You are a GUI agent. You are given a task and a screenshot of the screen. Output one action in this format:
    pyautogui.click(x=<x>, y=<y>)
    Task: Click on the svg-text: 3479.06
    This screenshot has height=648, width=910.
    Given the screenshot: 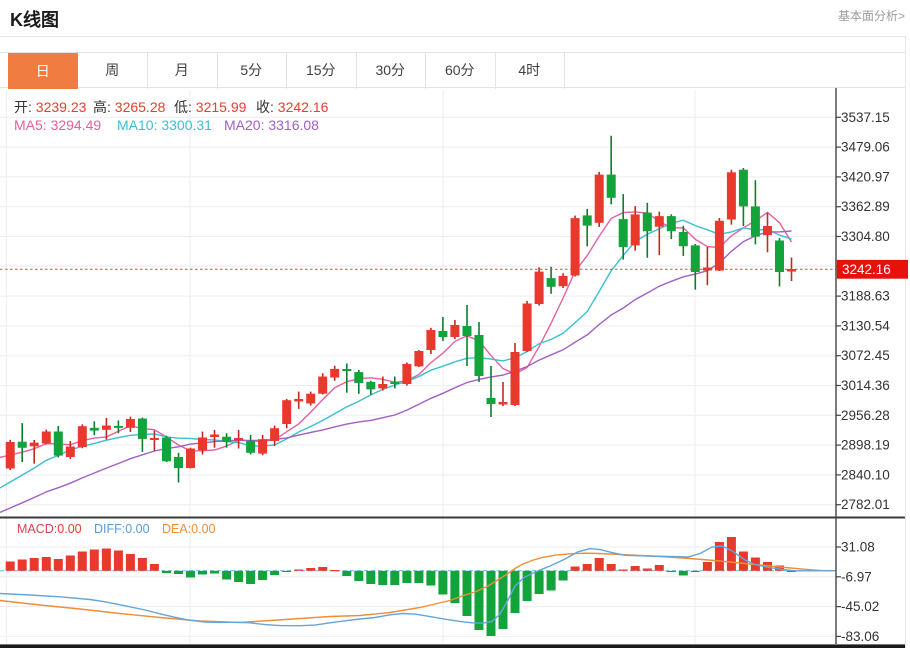 What is the action you would take?
    pyautogui.click(x=865, y=147)
    